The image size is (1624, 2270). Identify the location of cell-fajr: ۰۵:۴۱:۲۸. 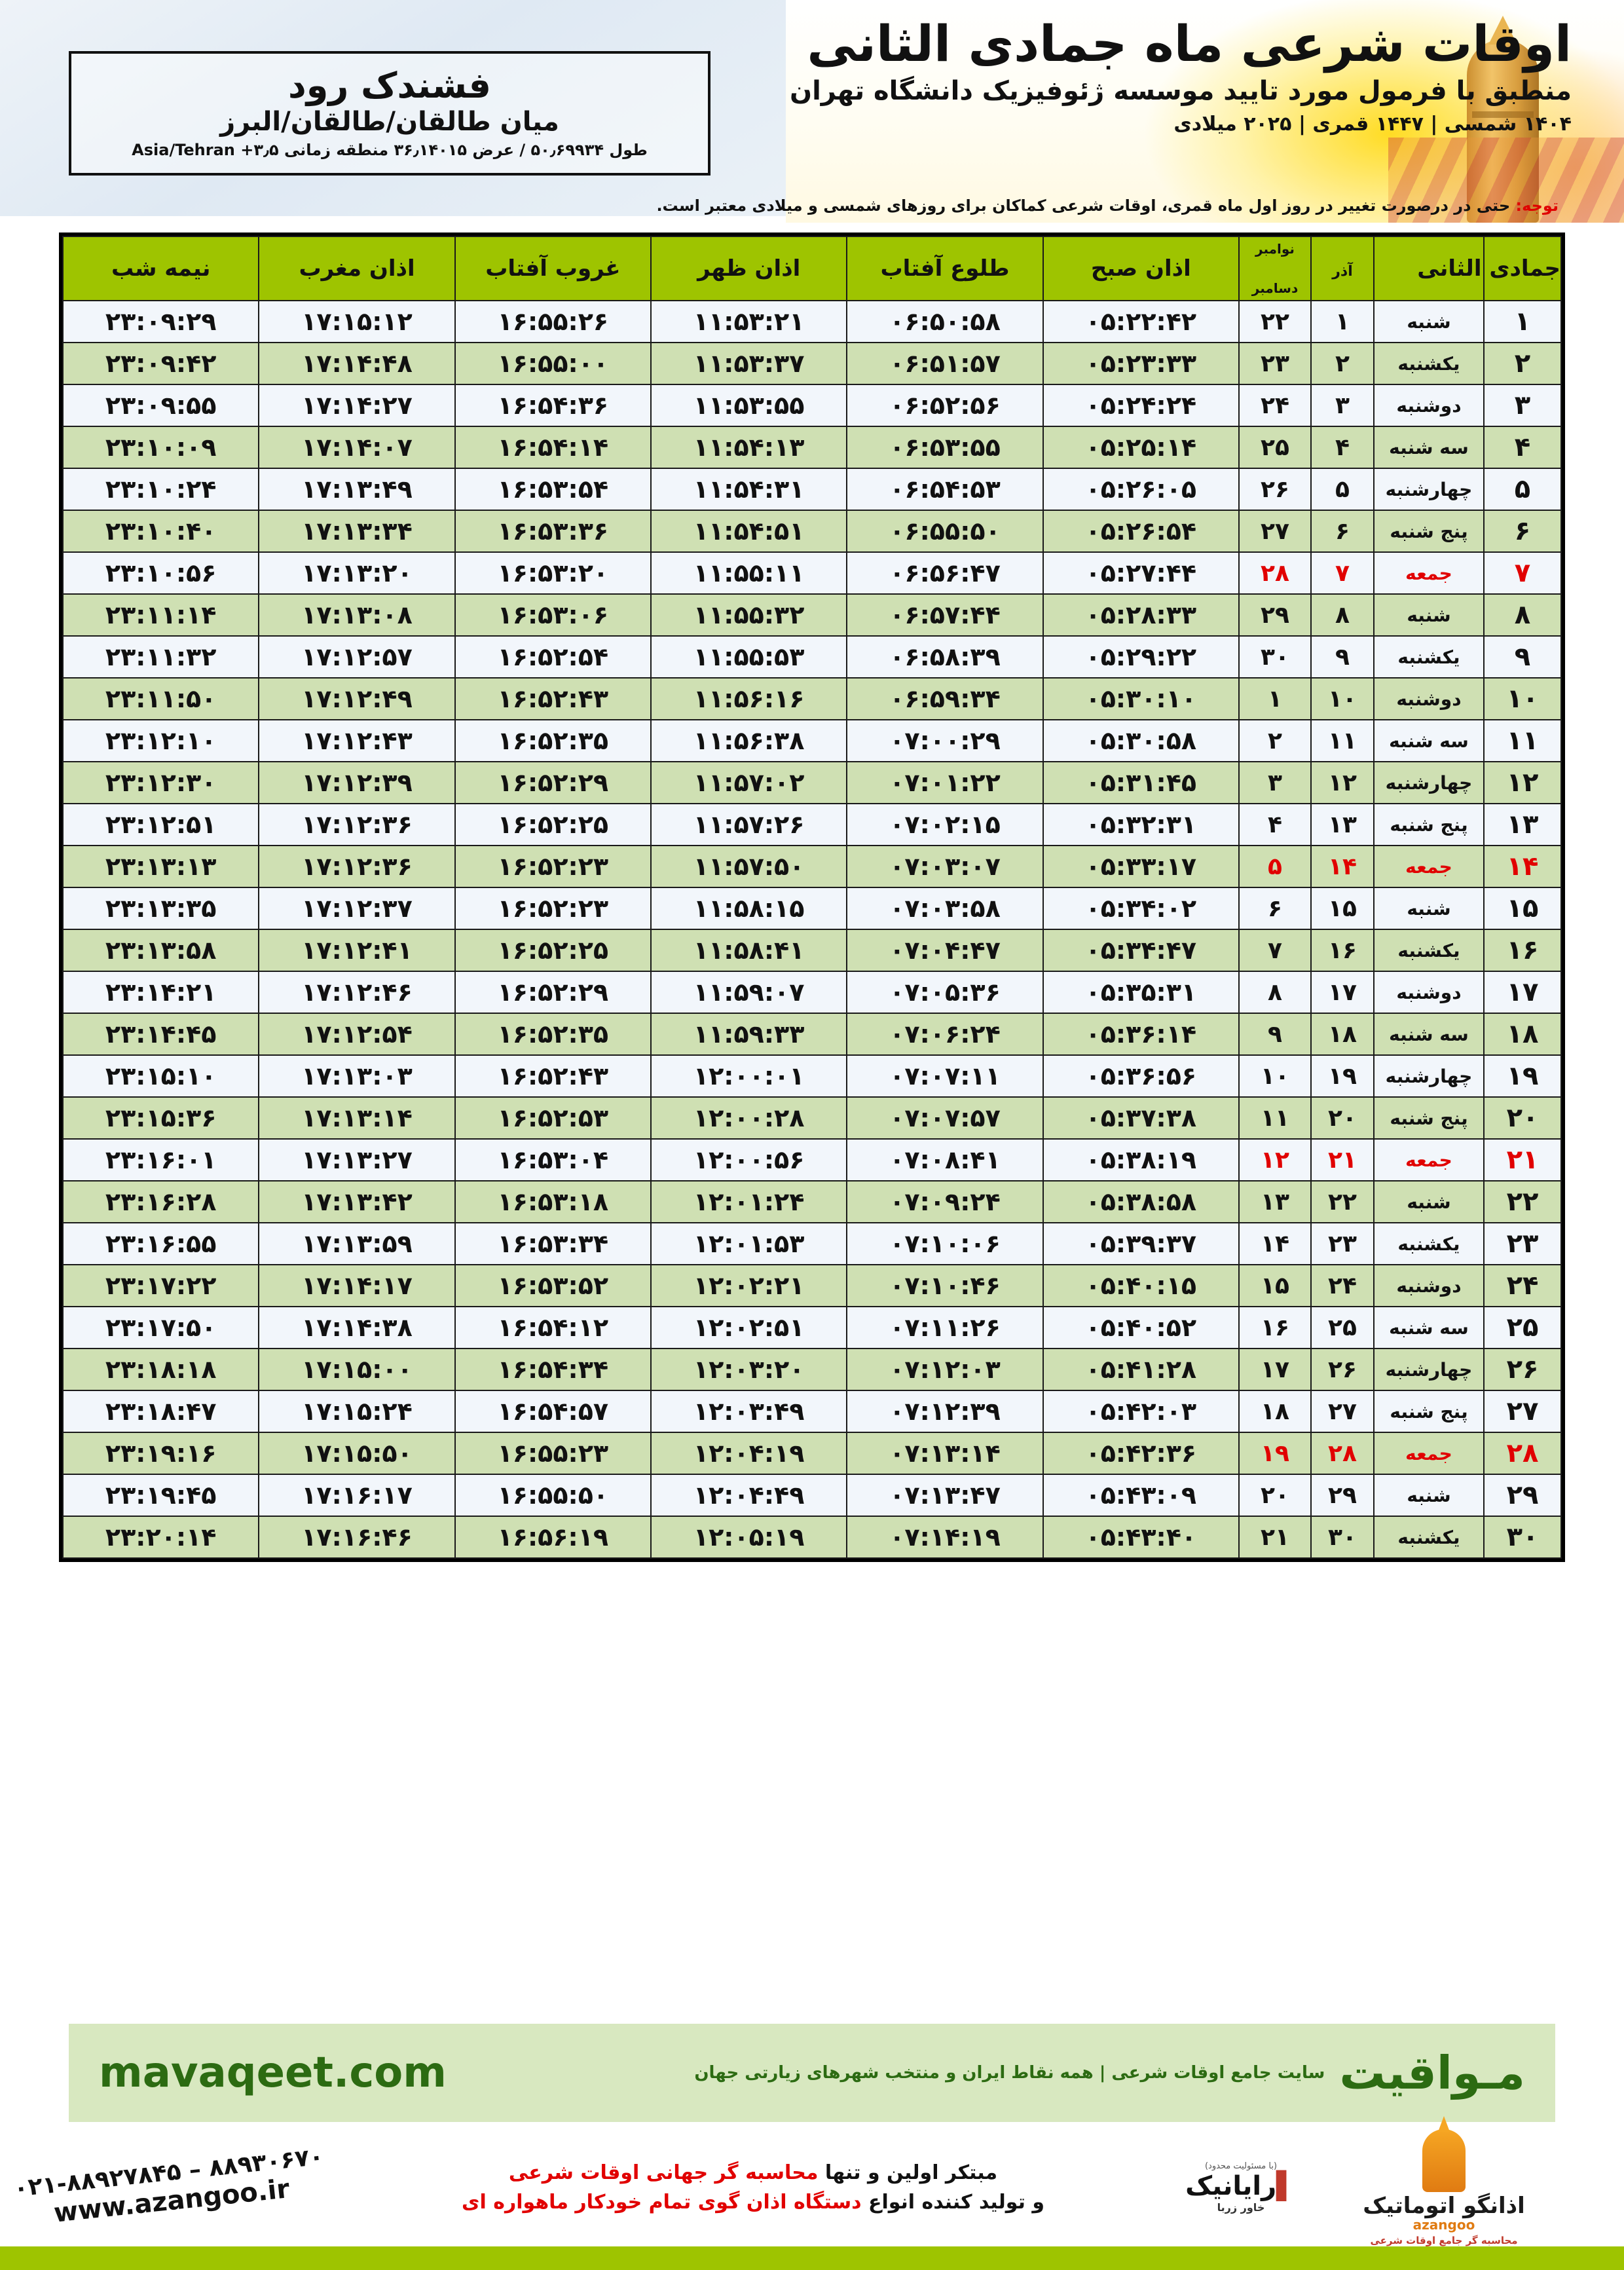
(1141, 1369).